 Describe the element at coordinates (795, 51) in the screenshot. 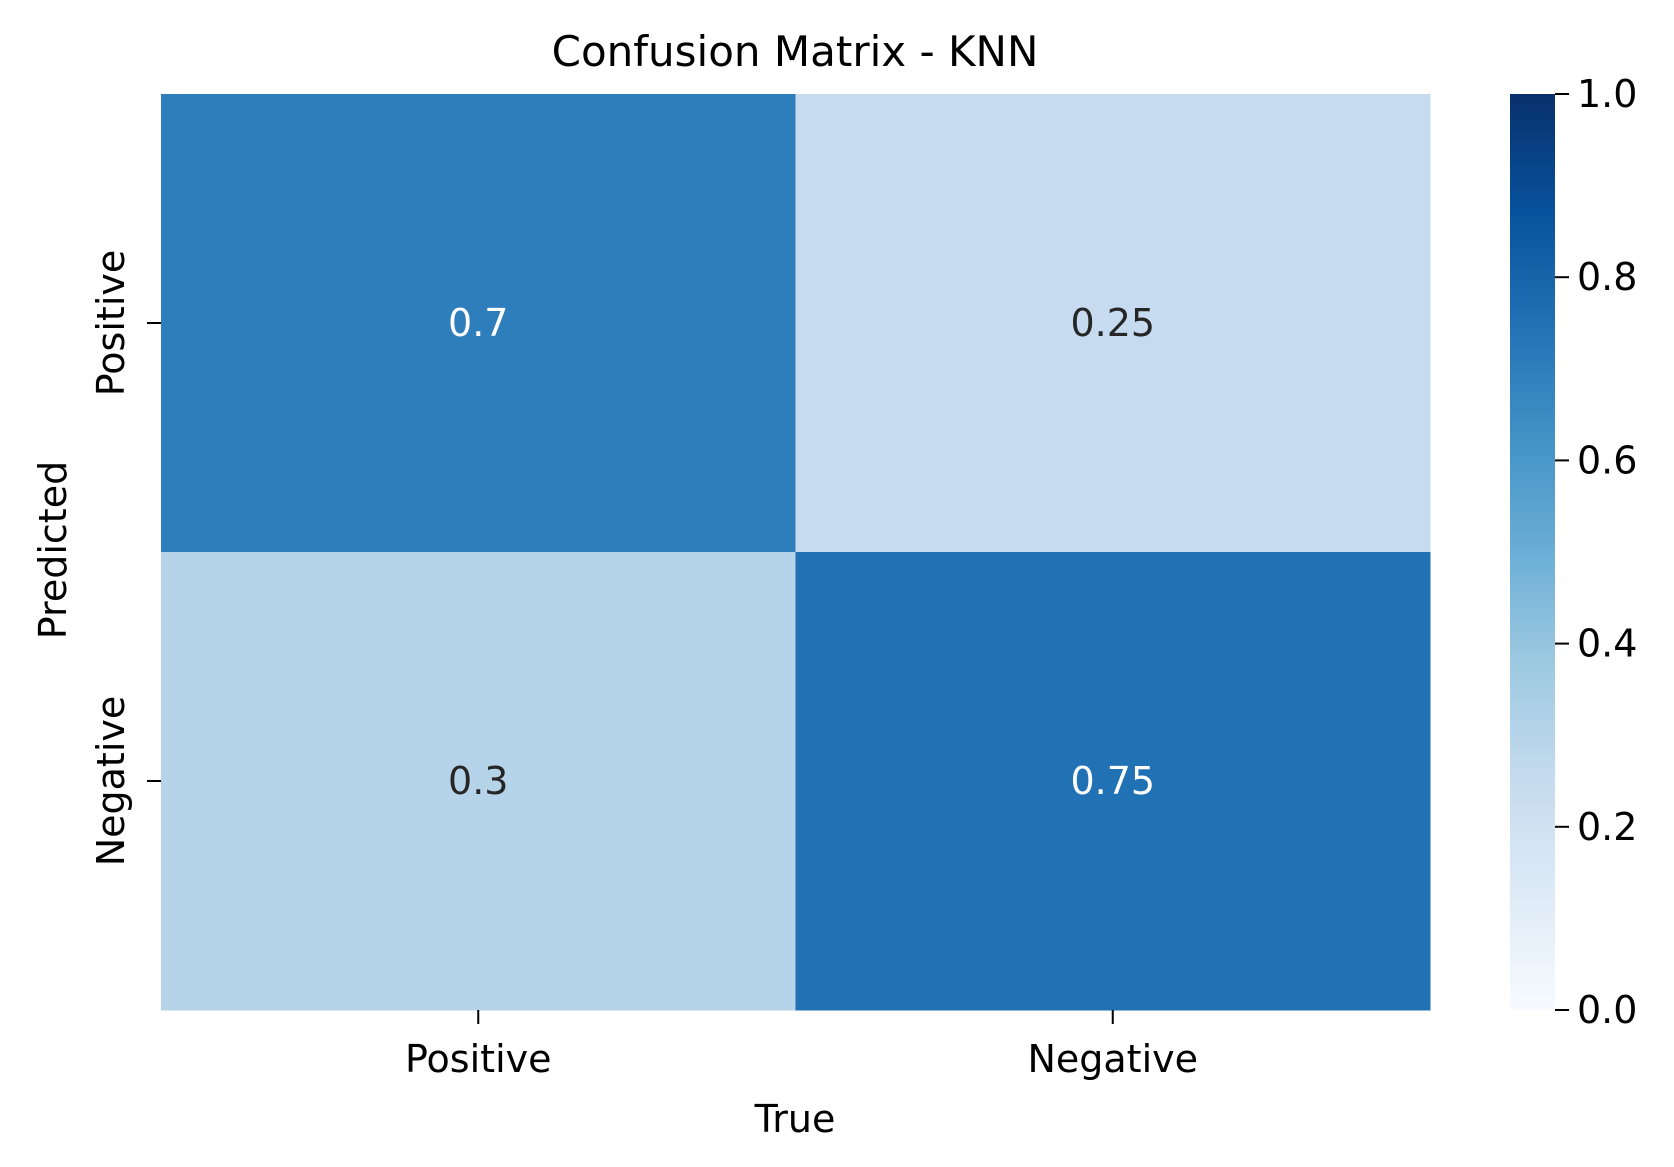

I see `chart-title: Confusion Matrix - KNN` at that location.